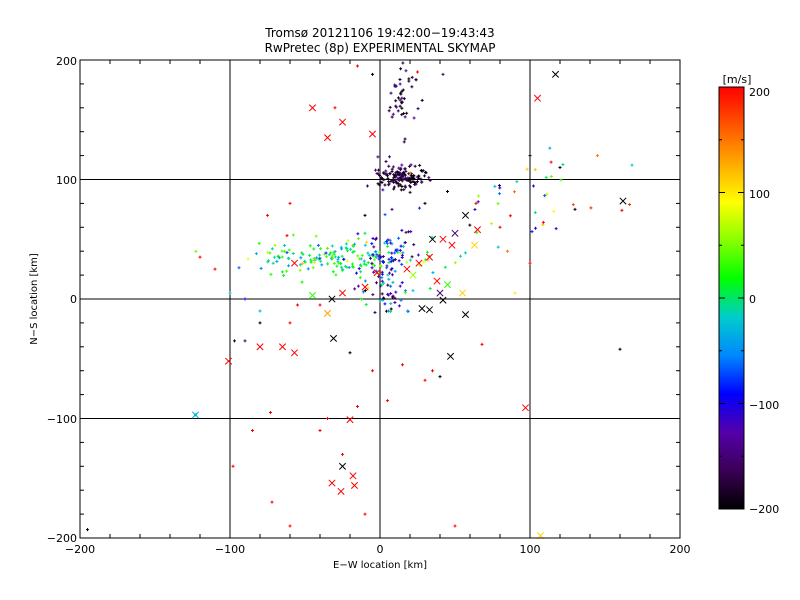 The height and width of the screenshot is (600, 800). What do you see at coordinates (530, 549) in the screenshot?
I see `x-tick-label: 100` at bounding box center [530, 549].